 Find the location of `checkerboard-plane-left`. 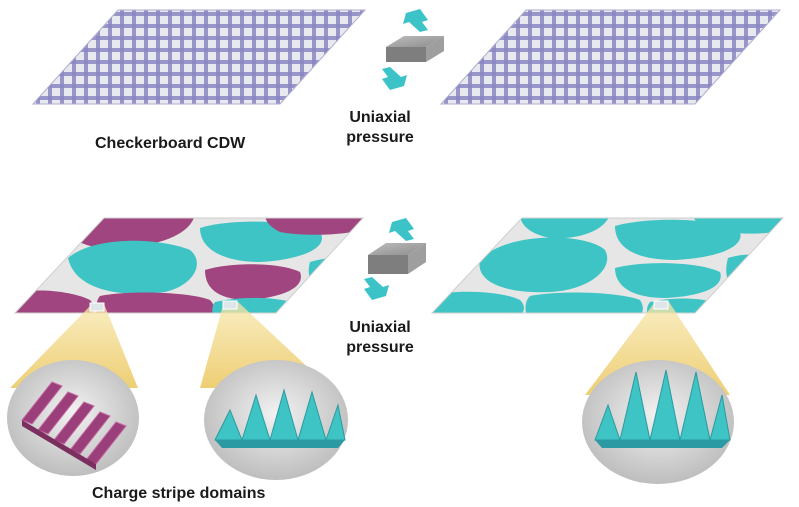

checkerboard-plane-left is located at coordinates (199, 57).